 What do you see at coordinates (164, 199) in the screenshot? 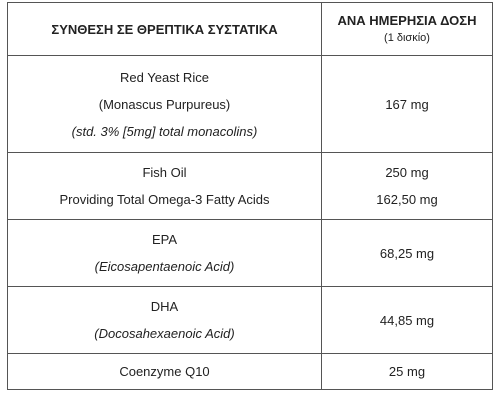
I see `ingredient-subtitle: Providing Total Omega-3 Fatty Acids` at bounding box center [164, 199].